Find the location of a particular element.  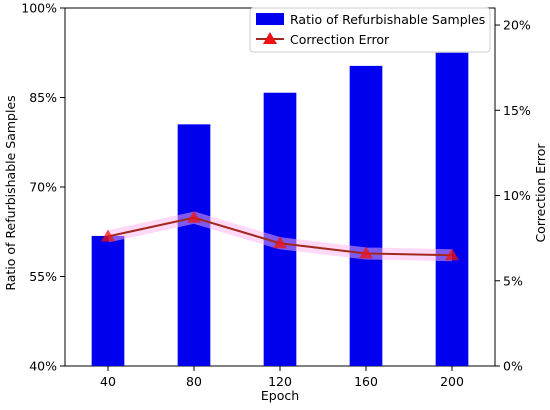

legend-triangle-marker is located at coordinates (270, 38).